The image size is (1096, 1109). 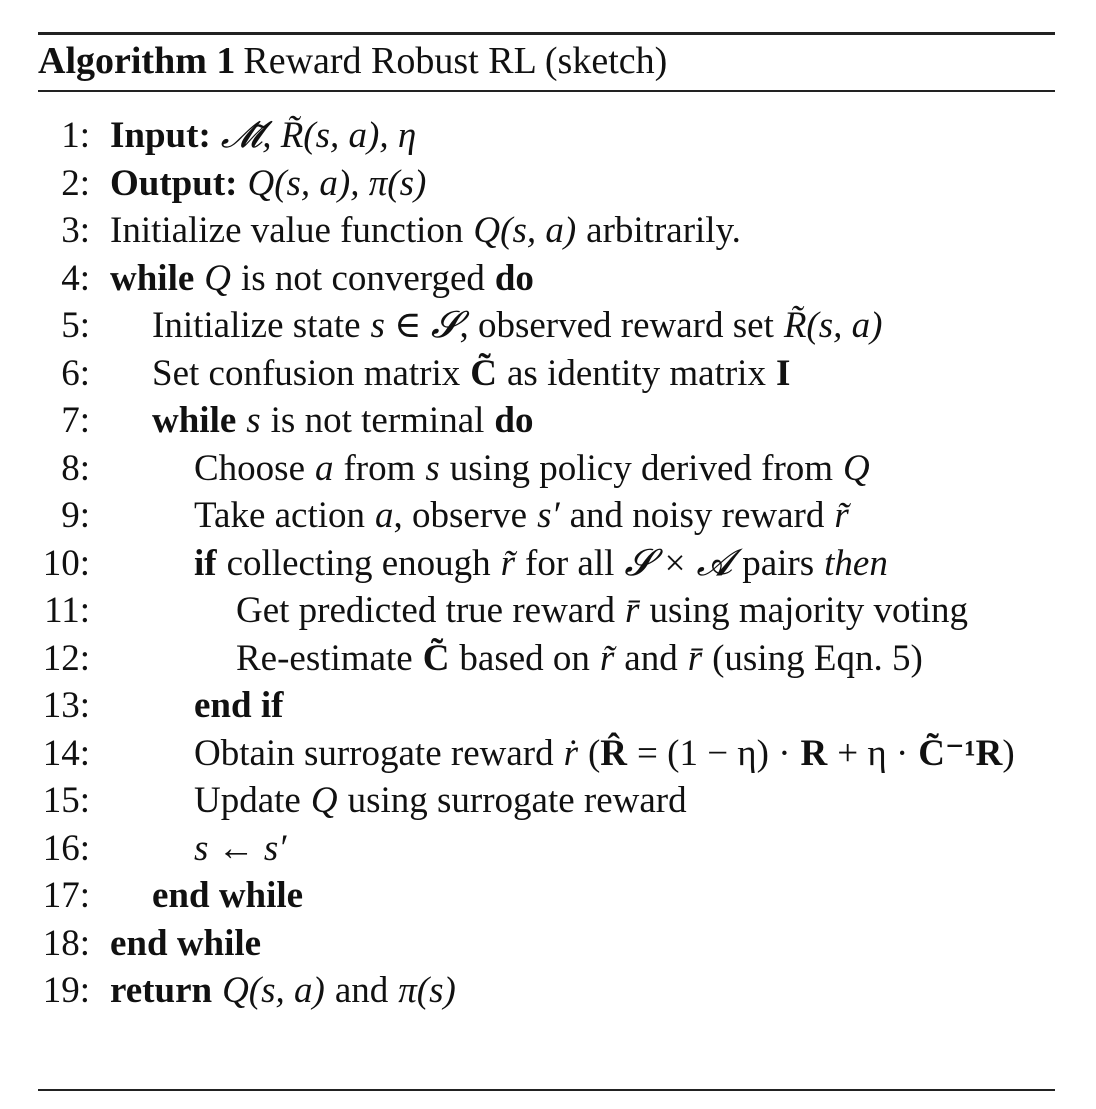 I want to click on algorithm-line: 2: Output: Q(s, a), π(s), so click(x=553, y=184).